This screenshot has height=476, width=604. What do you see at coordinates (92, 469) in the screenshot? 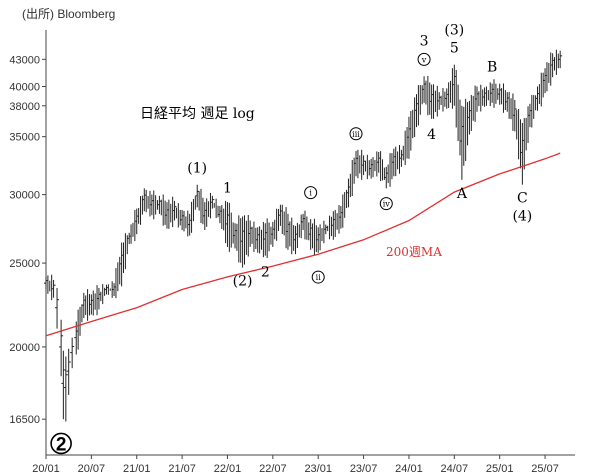
I see `x-tick-label: 20/07` at bounding box center [92, 469].